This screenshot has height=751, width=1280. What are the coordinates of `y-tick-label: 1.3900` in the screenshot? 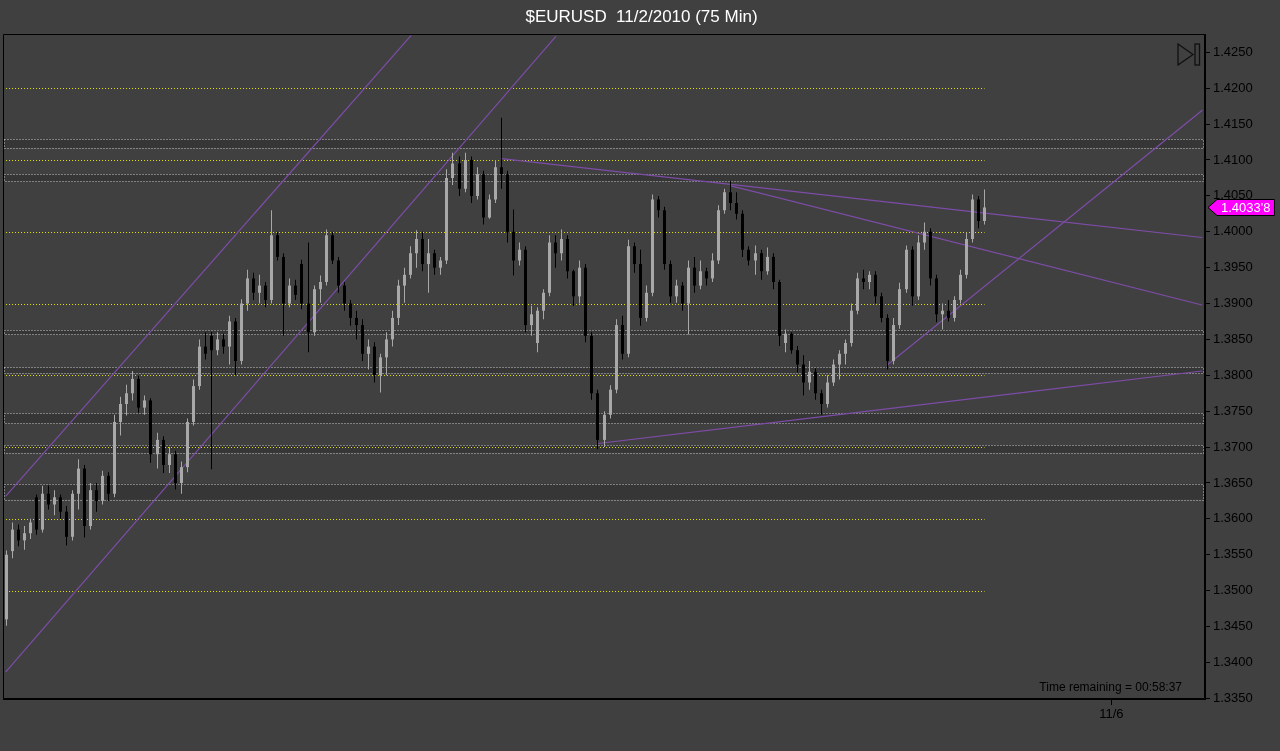 It's located at (1233, 303).